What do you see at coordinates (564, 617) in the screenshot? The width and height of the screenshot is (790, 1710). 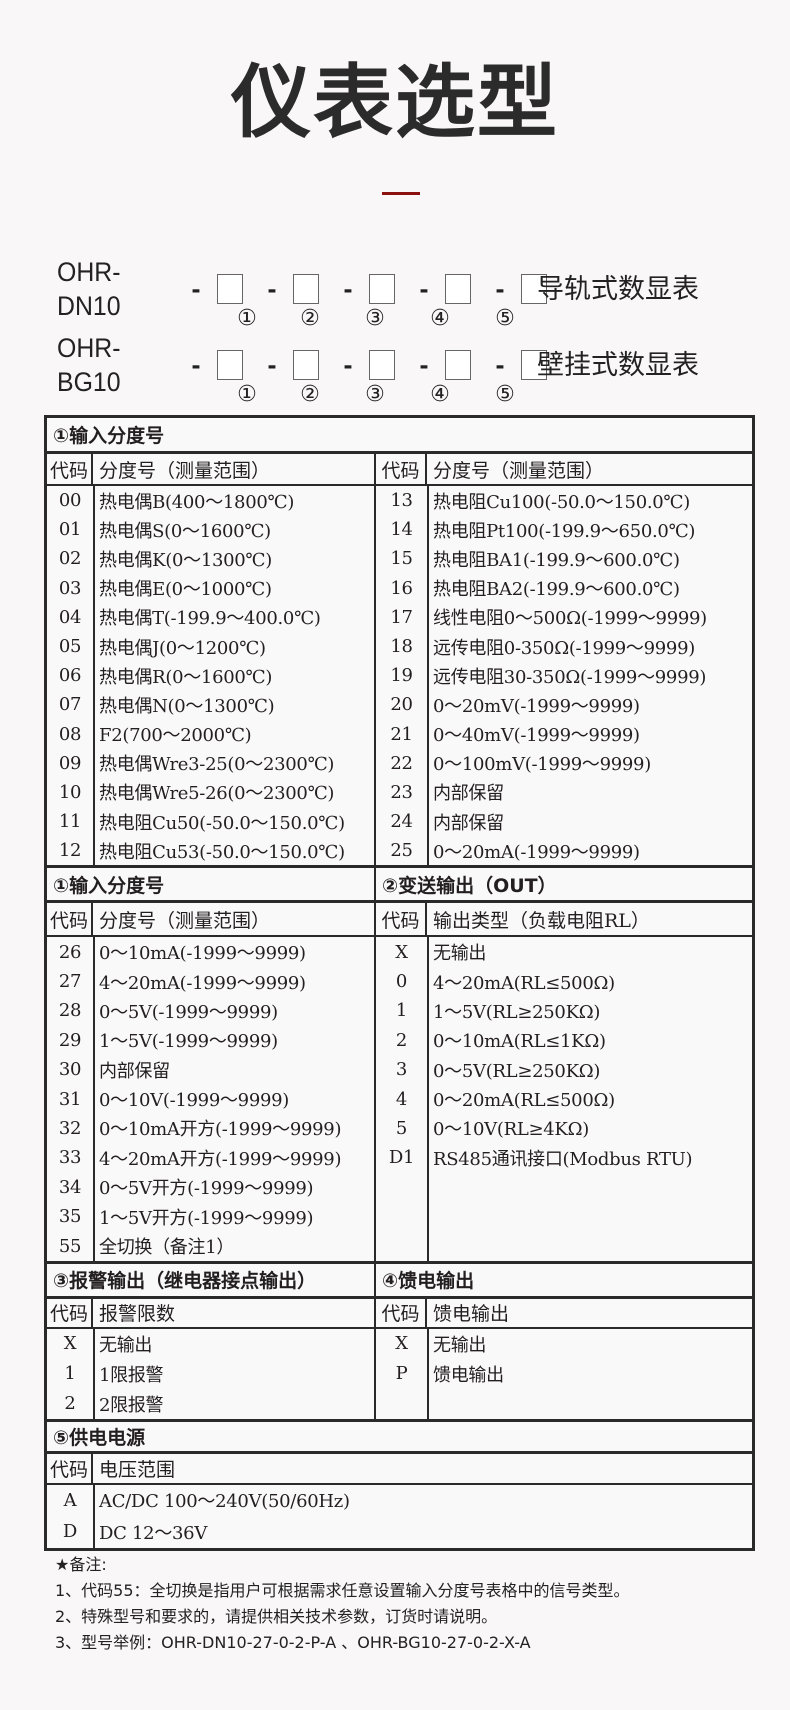 I see `table-row: 17 线性电阻0～500Ω(-1999～9999)` at bounding box center [564, 617].